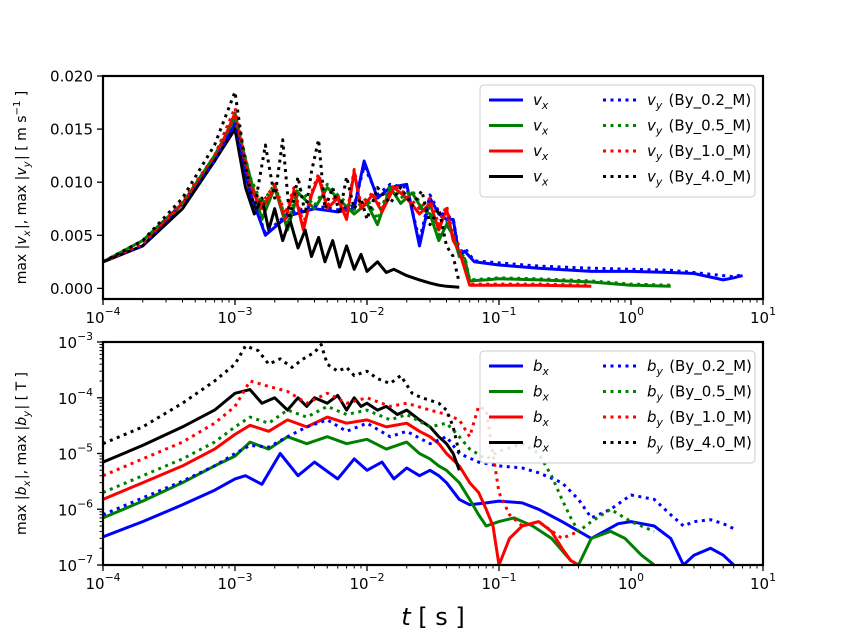  I want to click on series-line-solid-by-0-2-m, so click(419, 508).